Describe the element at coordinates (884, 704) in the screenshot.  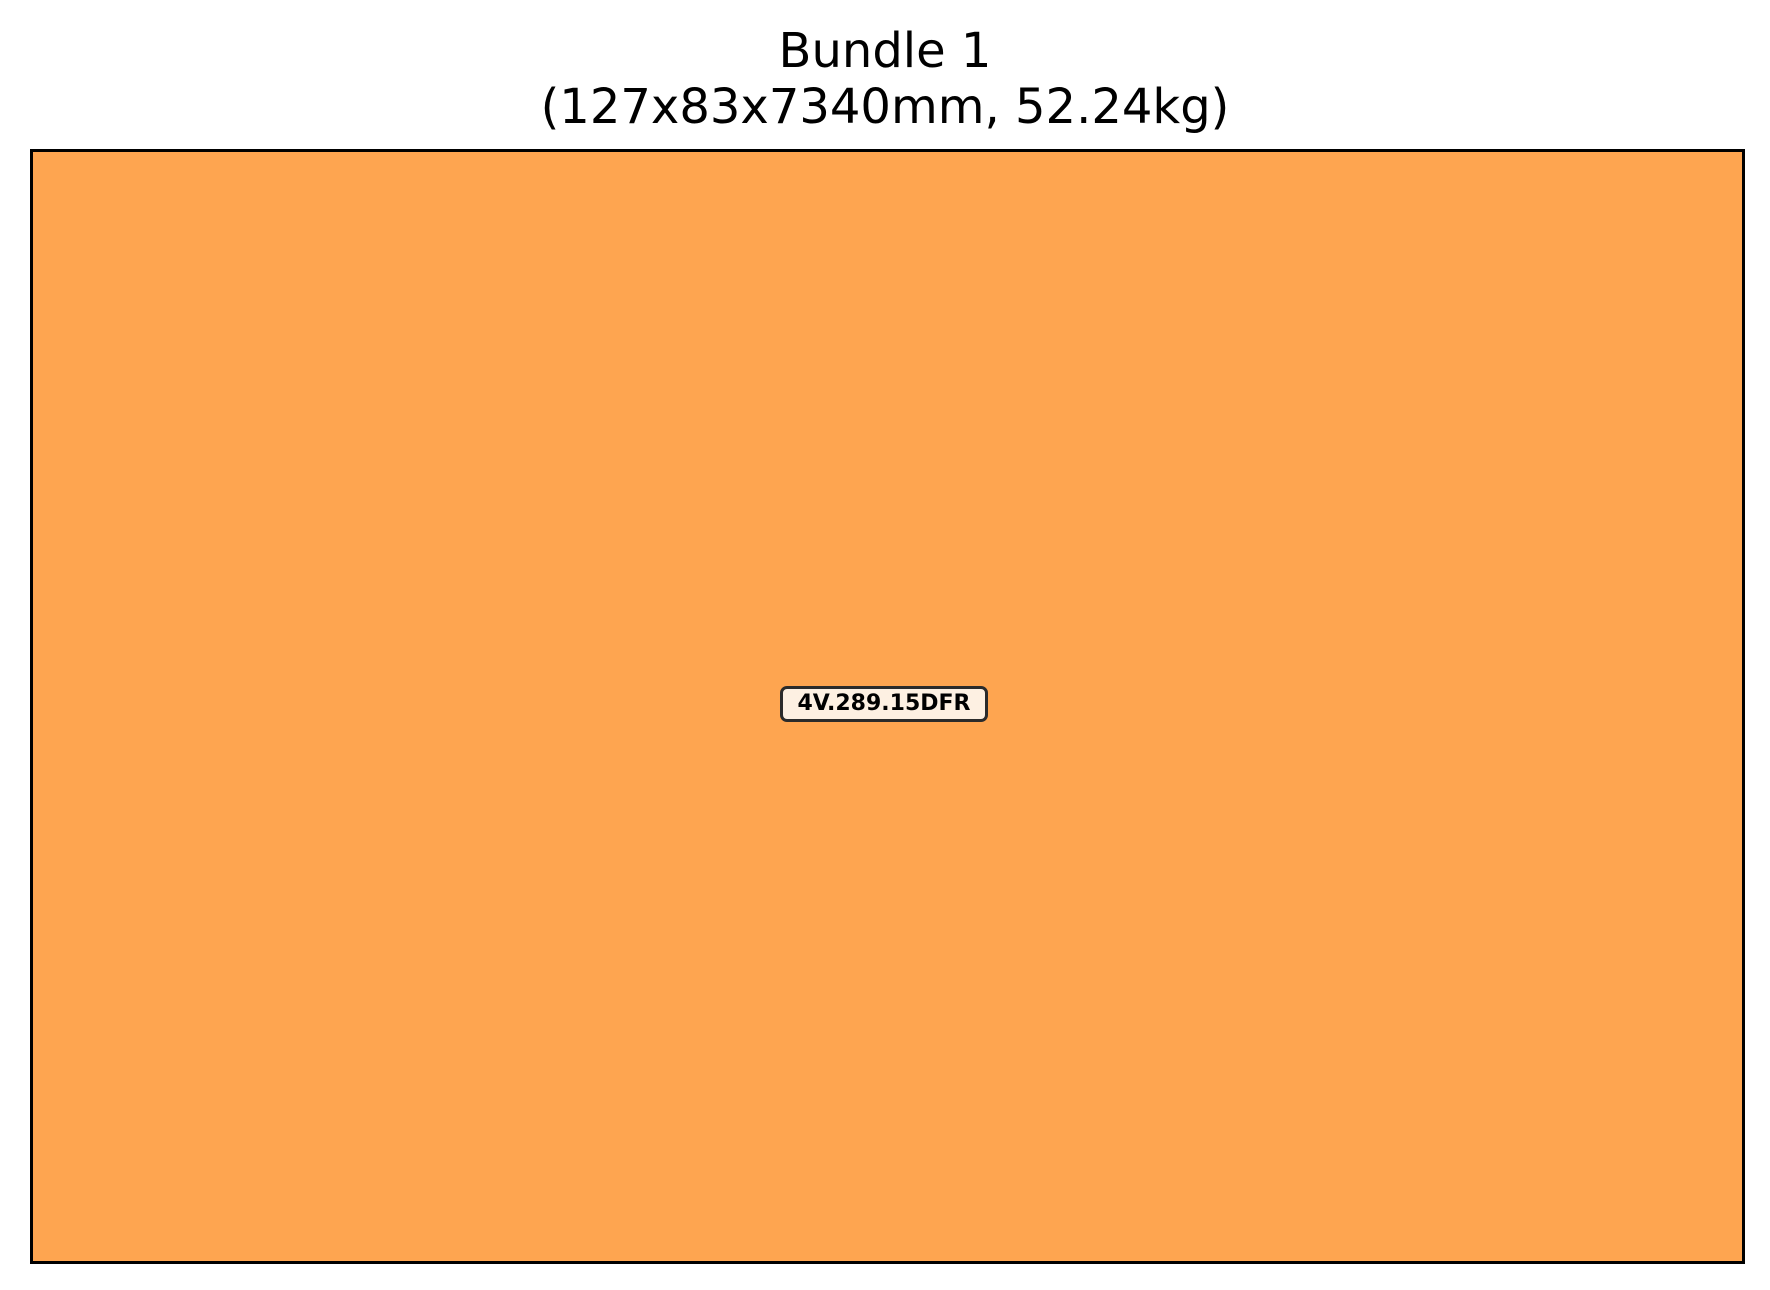
I see `item-label: 4V.289.15DFR` at that location.